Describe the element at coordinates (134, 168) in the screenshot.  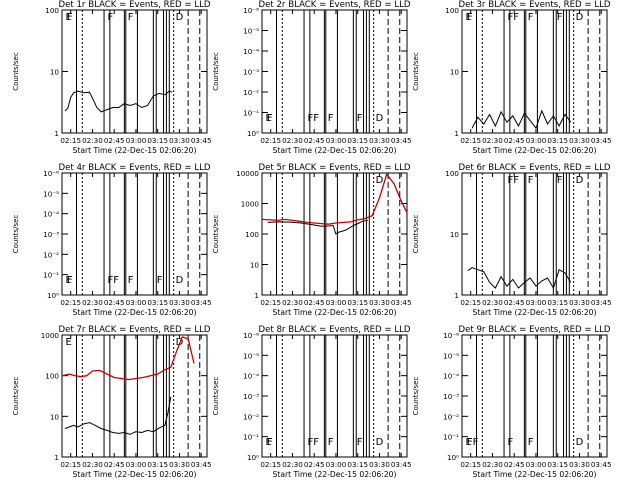
I see `plot-title: Det 4r BLACK = Events, RED = LLD` at that location.